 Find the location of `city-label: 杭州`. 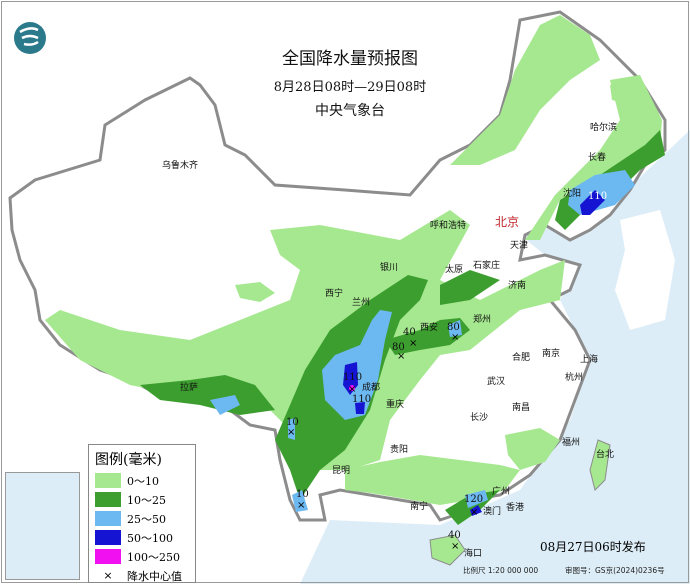

city-label: 杭州 is located at coordinates (574, 377).